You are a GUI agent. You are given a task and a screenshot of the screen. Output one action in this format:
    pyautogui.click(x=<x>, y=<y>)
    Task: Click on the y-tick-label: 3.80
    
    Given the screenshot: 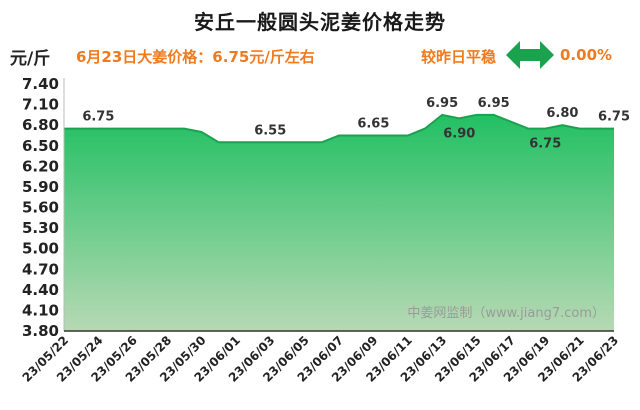 What is the action you would take?
    pyautogui.click(x=40, y=331)
    